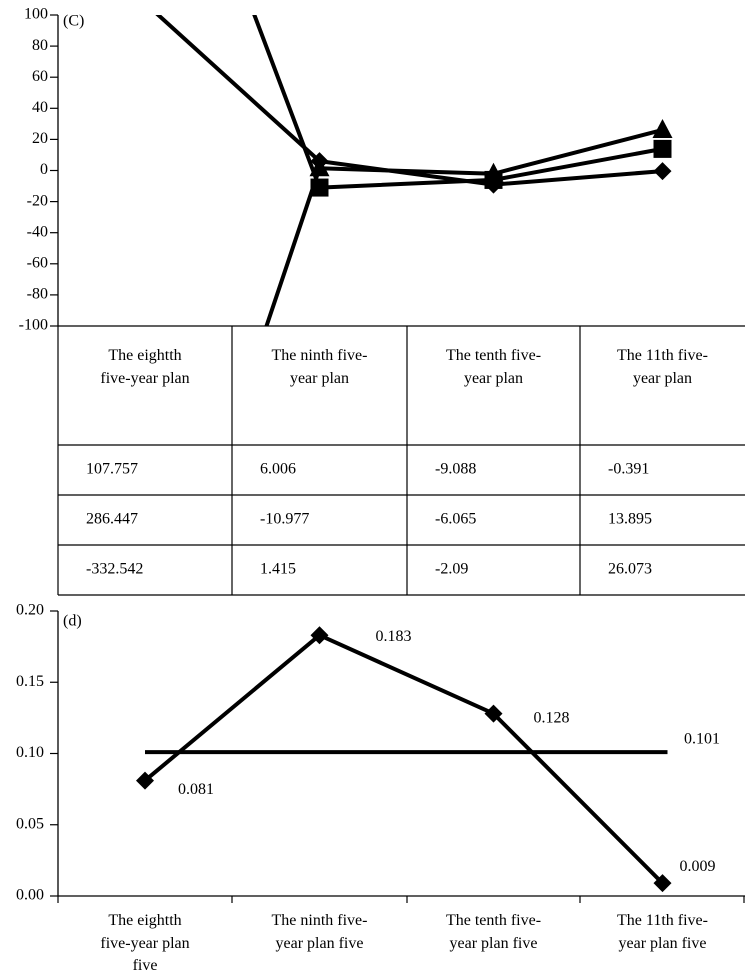 The width and height of the screenshot is (745, 979). Describe the element at coordinates (37, 200) in the screenshot. I see `y-tick-label: -20` at that location.